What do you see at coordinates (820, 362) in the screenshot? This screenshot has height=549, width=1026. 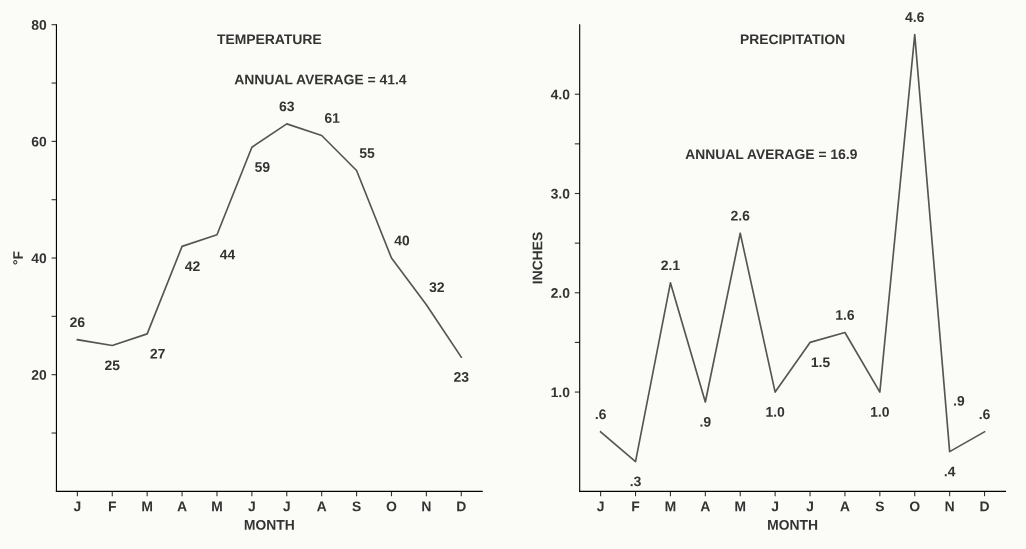 I see `data-label: 1.5` at bounding box center [820, 362].